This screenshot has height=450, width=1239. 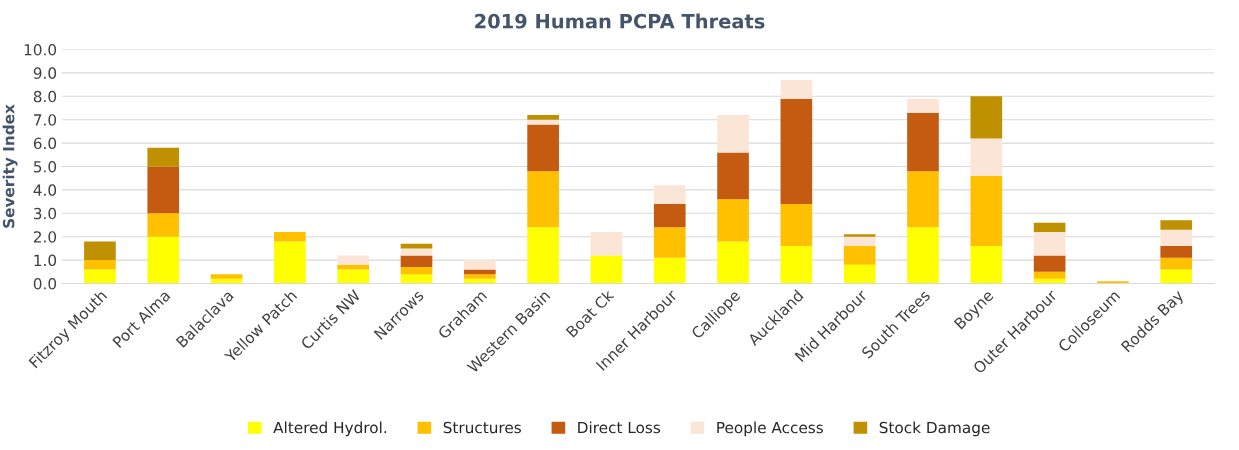 What do you see at coordinates (45, 143) in the screenshot?
I see `y-tick-label: 6.0` at bounding box center [45, 143].